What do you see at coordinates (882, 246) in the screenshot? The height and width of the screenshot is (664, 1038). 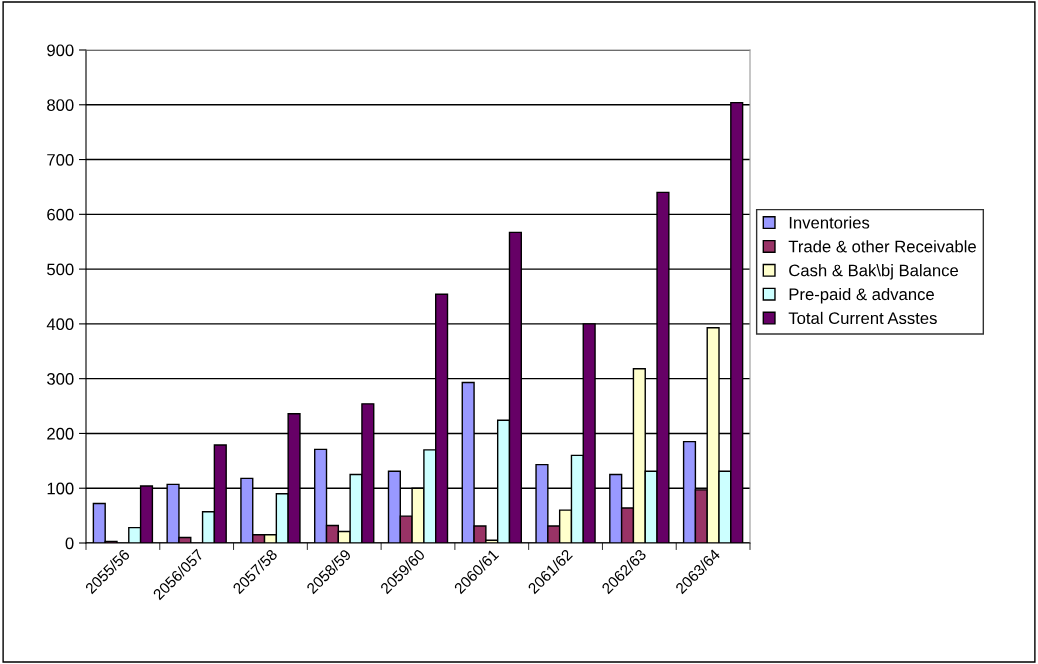 I see `legend-label: Trade & other Receivable` at bounding box center [882, 246].